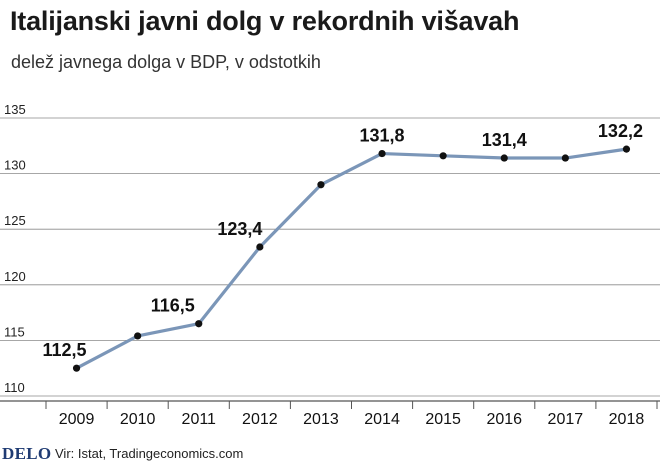 The width and height of the screenshot is (660, 473). Describe the element at coordinates (382, 136) in the screenshot. I see `data-label: 131,8` at that location.